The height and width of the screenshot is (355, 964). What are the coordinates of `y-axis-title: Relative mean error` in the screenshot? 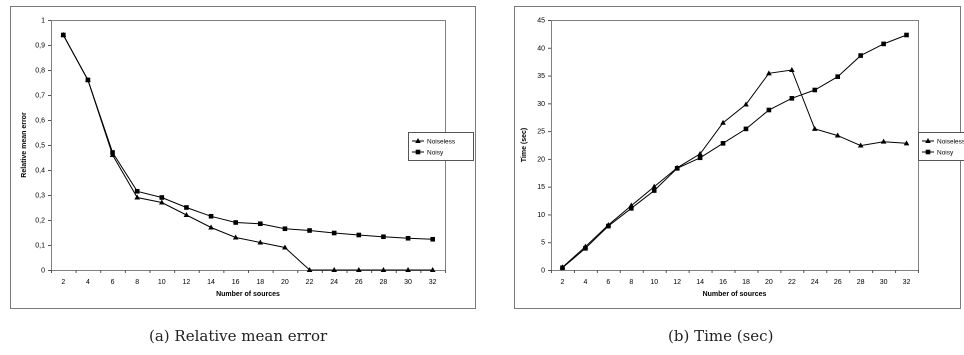 It's located at (24, 145).